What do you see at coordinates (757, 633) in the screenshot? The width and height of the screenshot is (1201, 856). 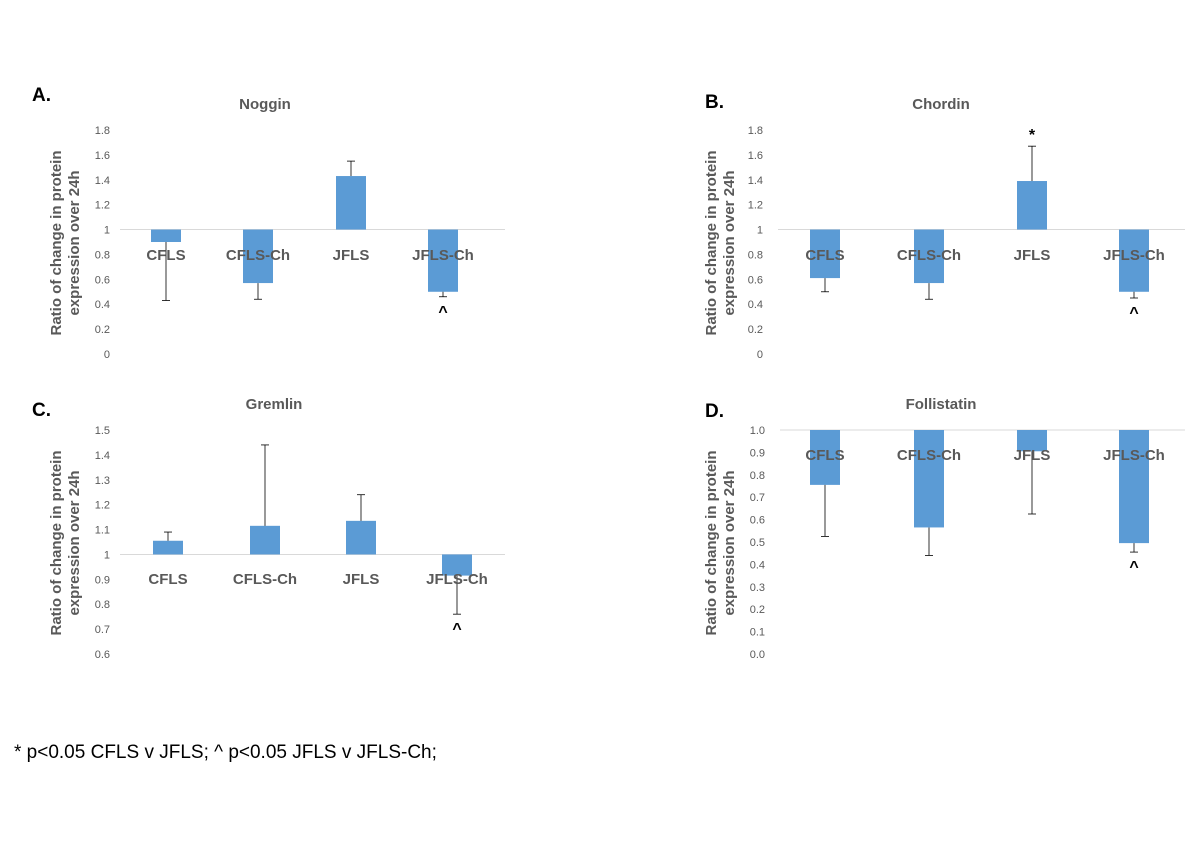 I see `y-tick-label: 0.1` at bounding box center [757, 633].